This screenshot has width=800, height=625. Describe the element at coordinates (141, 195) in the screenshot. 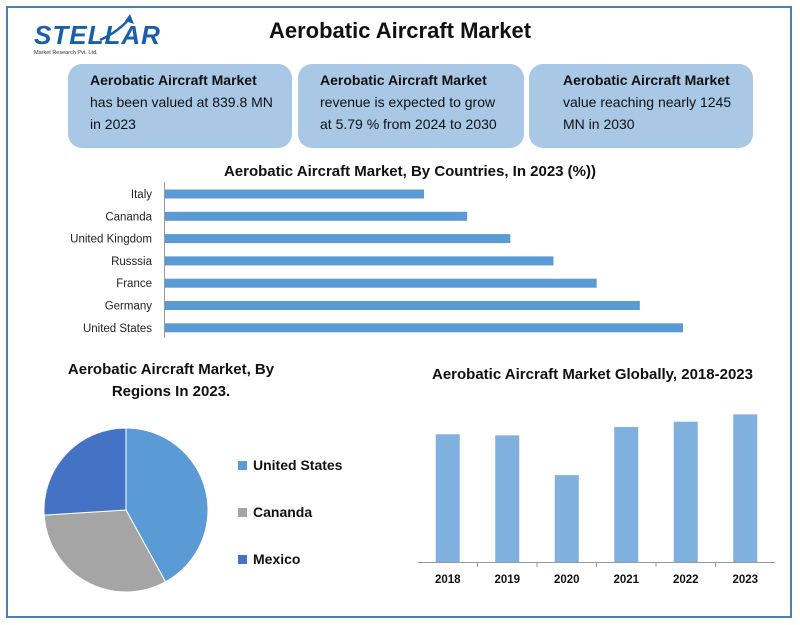

I see `country-tick-label: Italy` at that location.